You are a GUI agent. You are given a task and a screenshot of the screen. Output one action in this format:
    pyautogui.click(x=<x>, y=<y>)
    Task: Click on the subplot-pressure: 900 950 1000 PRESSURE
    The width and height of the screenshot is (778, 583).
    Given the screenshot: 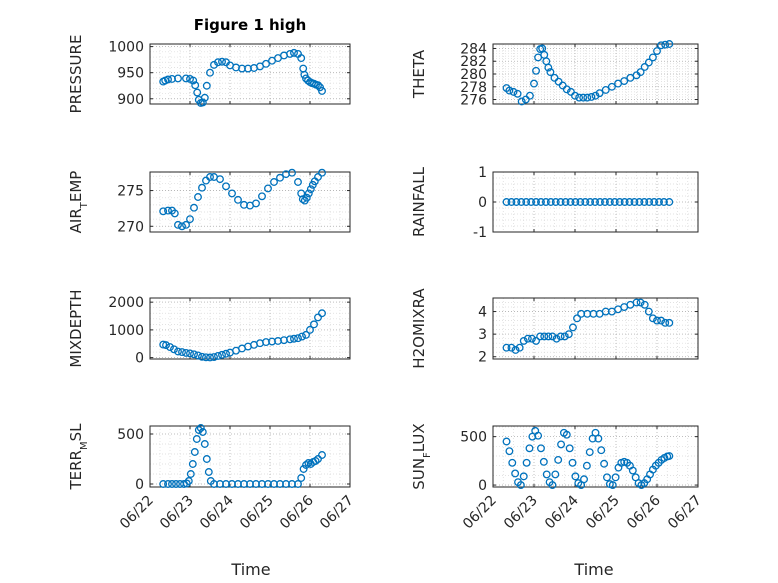 What is the action you would take?
    pyautogui.click(x=209, y=74)
    